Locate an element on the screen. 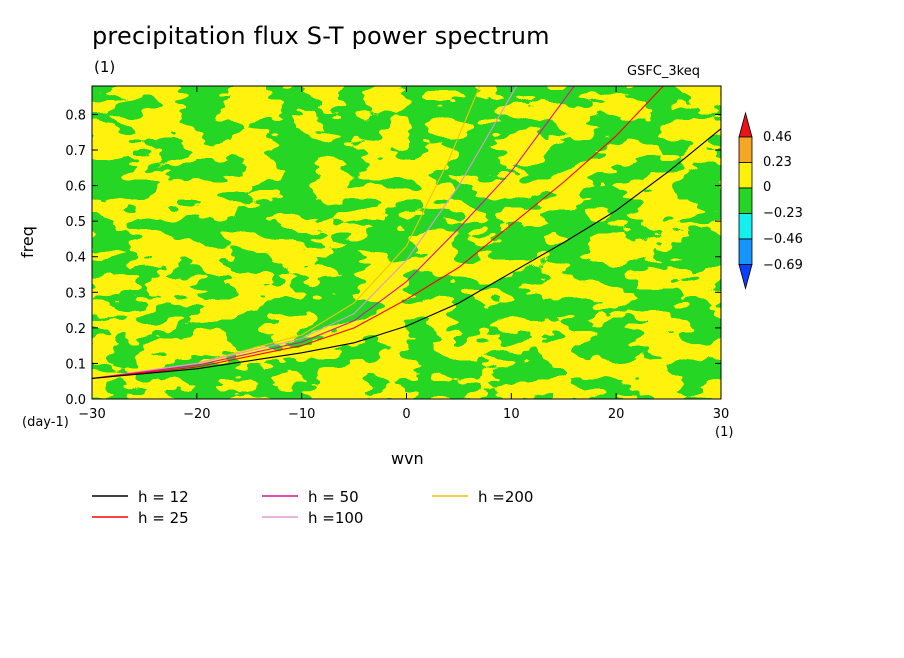 The height and width of the screenshot is (658, 904). y-tick-label: 0.5 is located at coordinates (75, 222).